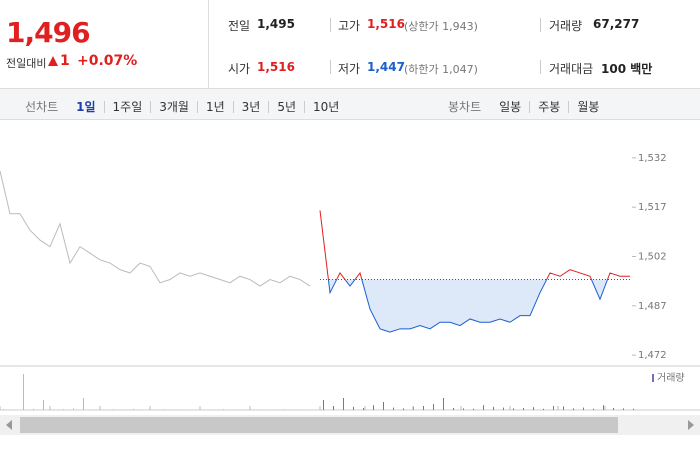 The height and width of the screenshot is (450, 700). I want to click on tab-group-label: 봉차트, so click(465, 107).